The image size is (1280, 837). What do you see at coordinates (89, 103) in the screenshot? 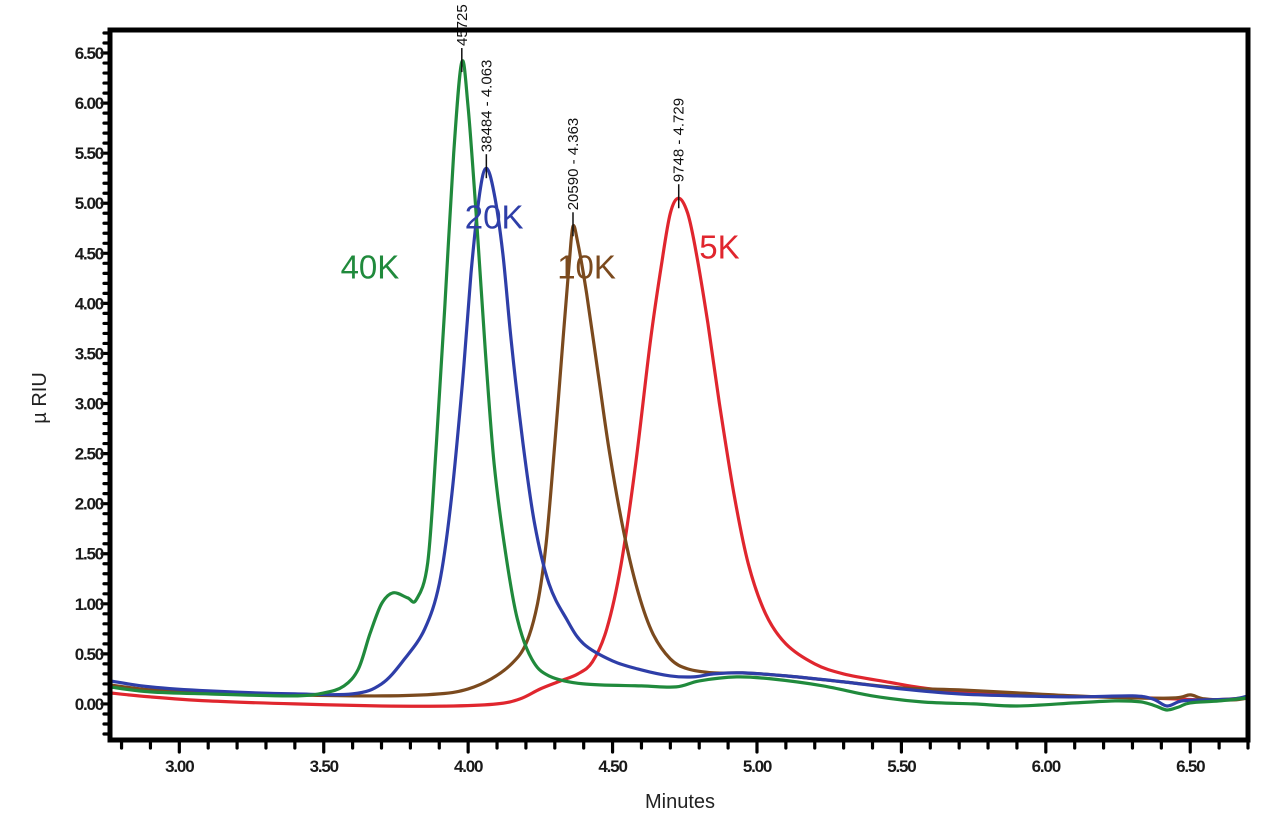
I see `y-tick-label: 6.00` at bounding box center [89, 103].